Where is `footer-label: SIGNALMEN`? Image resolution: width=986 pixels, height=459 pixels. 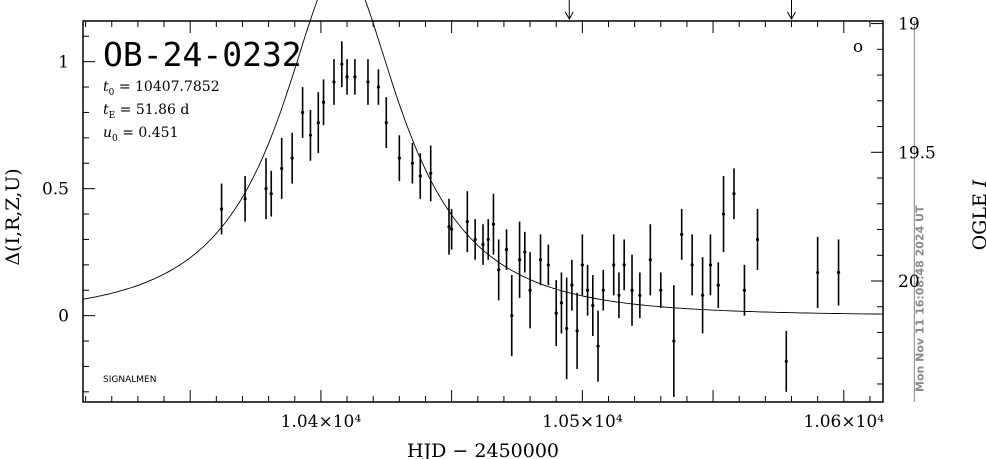
footer-label: SIGNALMEN is located at coordinates (129, 380).